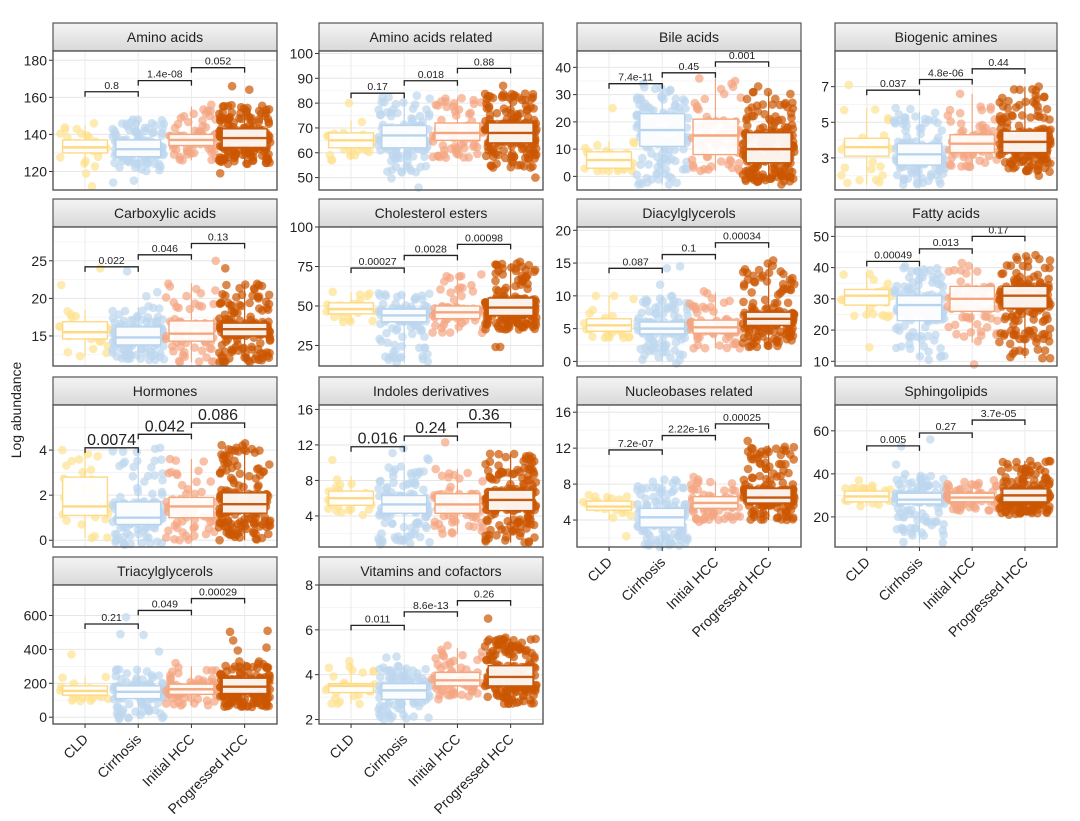 The height and width of the screenshot is (821, 1080). Describe the element at coordinates (302, 227) in the screenshot. I see `y-tick-label: 100` at that location.